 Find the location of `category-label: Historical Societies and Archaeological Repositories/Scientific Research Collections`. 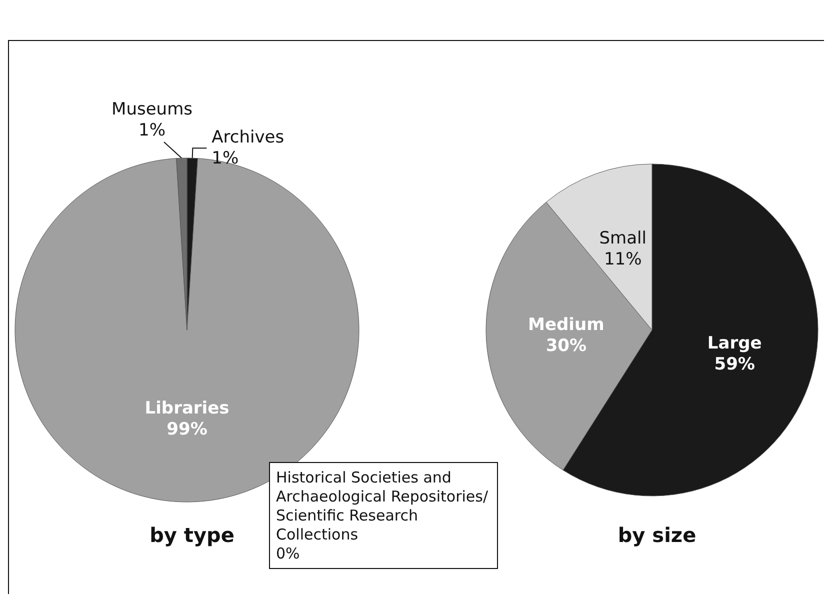

category-label: Historical Societies and Archaeological Repositories/Scientific Research Collections is located at coordinates (382, 506).